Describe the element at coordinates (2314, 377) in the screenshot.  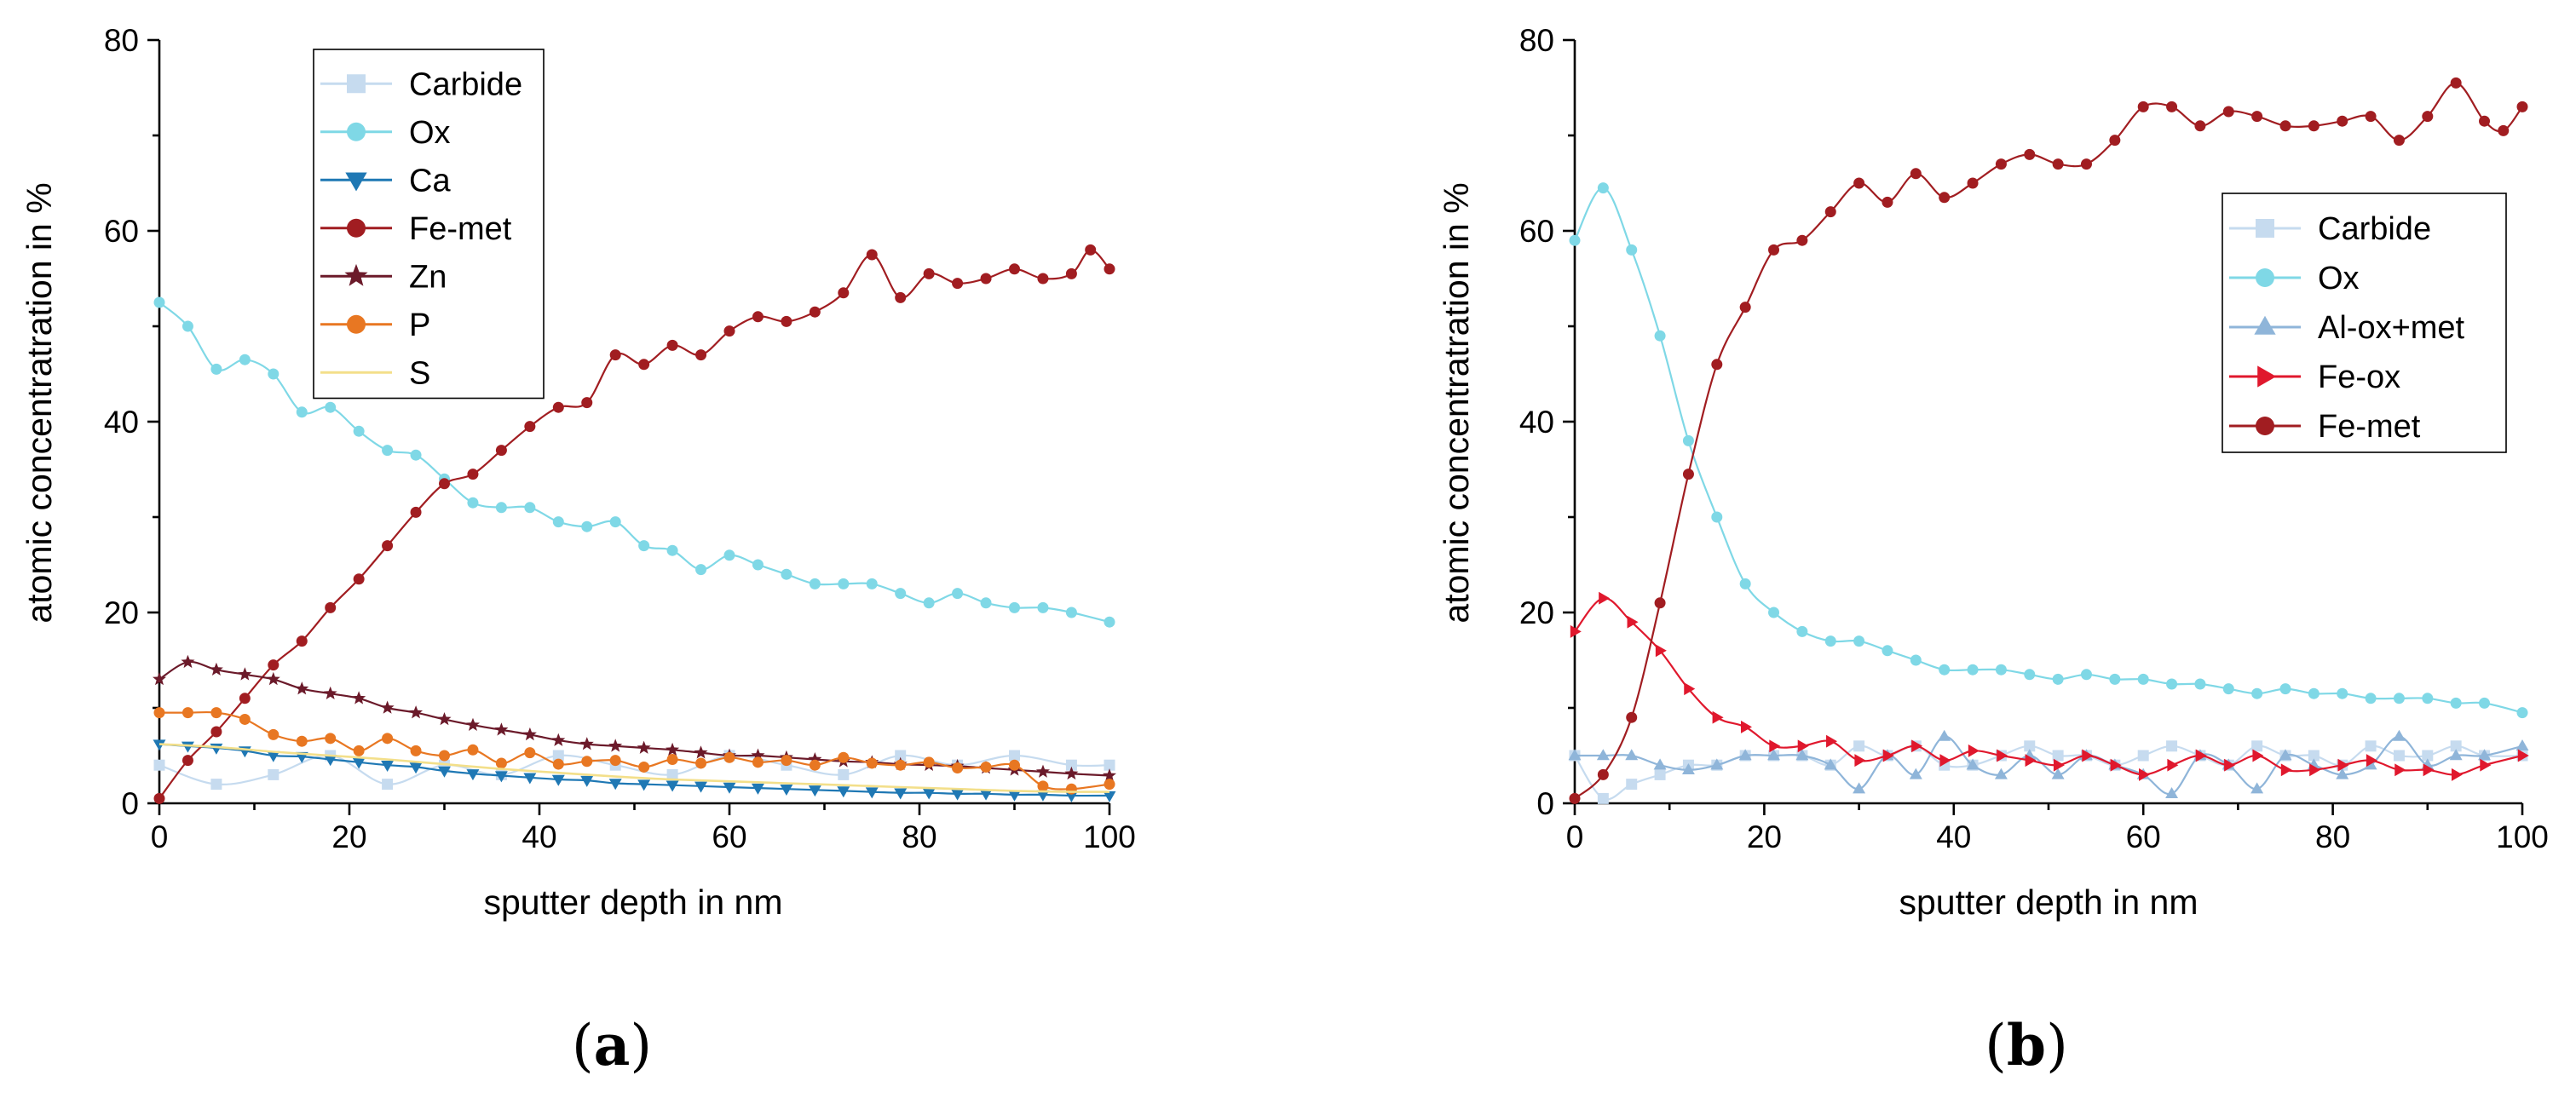
I see `panel-b-legend-item-fe-ox: Fe-ox` at that location.